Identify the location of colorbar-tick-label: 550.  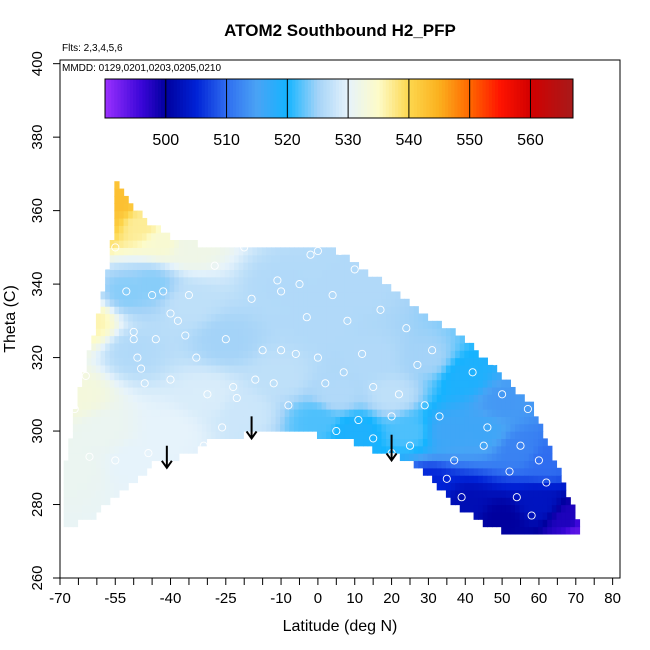
(469, 140).